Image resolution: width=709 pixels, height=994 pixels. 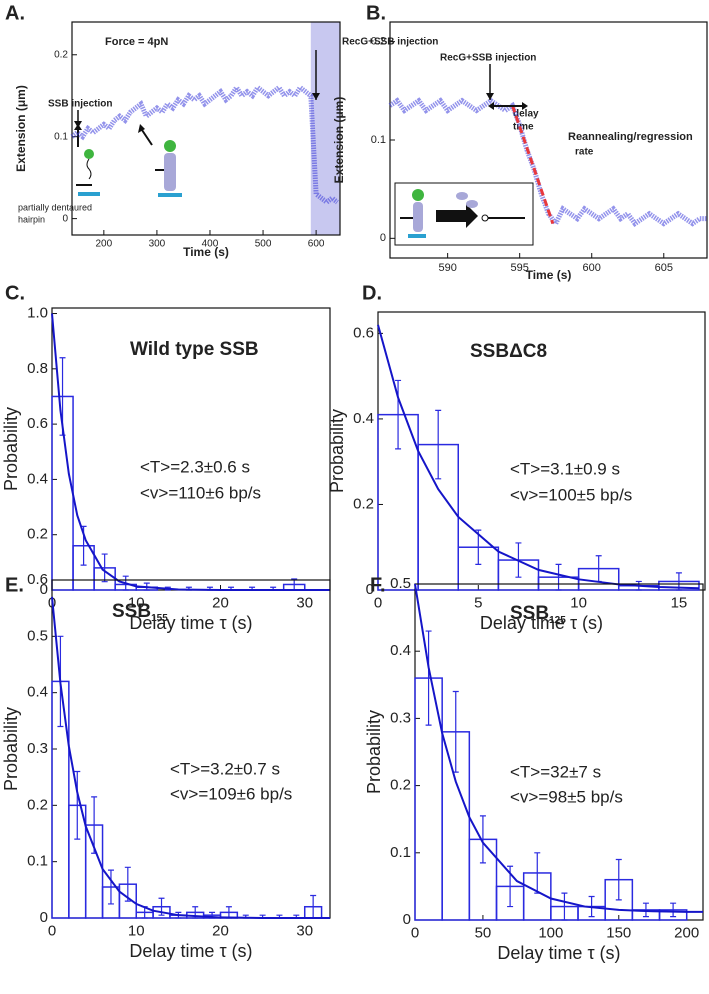 I want to click on annotation: <v>=100±5 bp/s, so click(x=571, y=494).